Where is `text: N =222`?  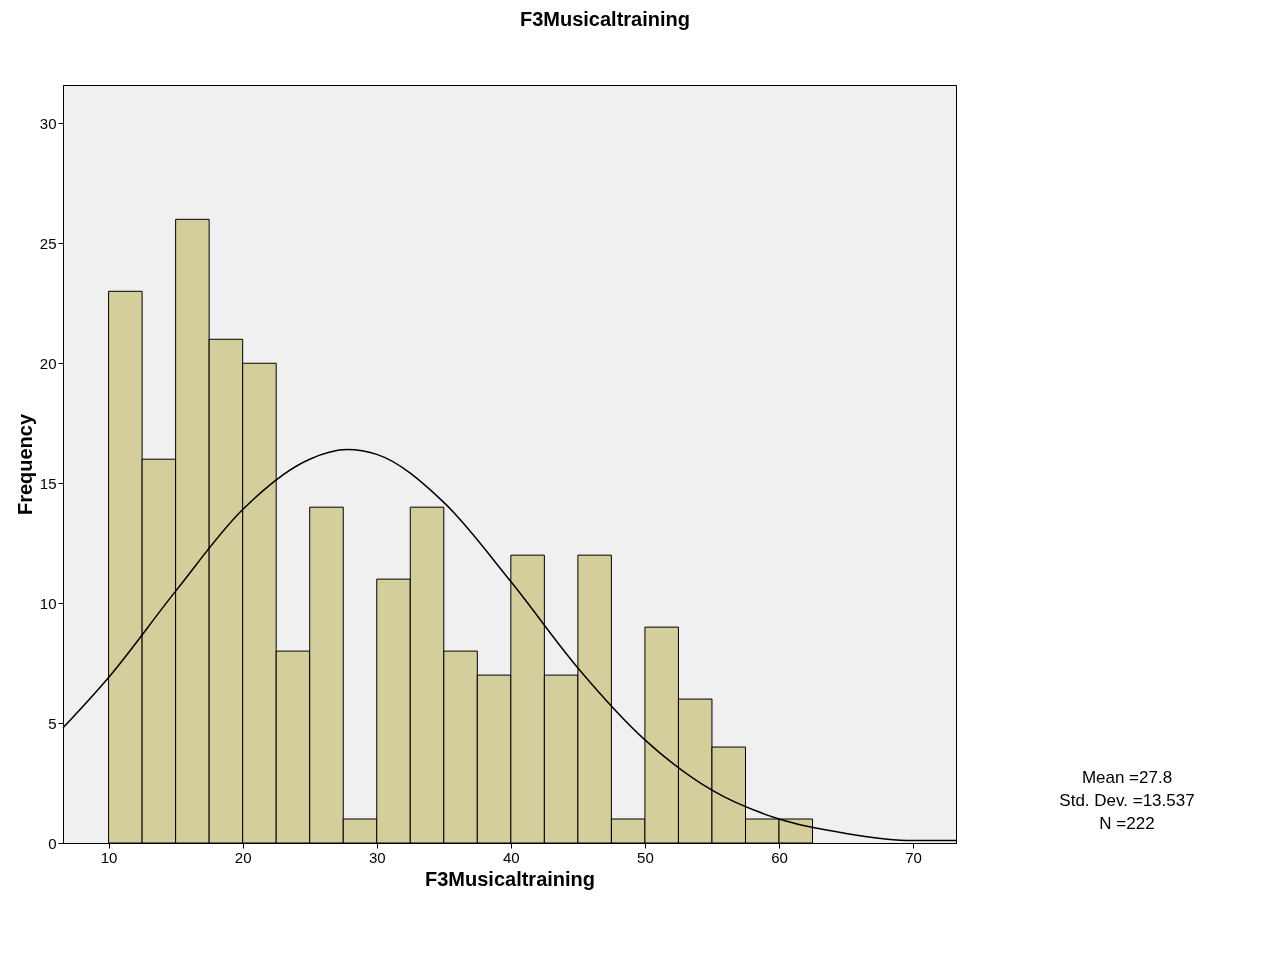
text: N =222 is located at coordinates (1127, 823).